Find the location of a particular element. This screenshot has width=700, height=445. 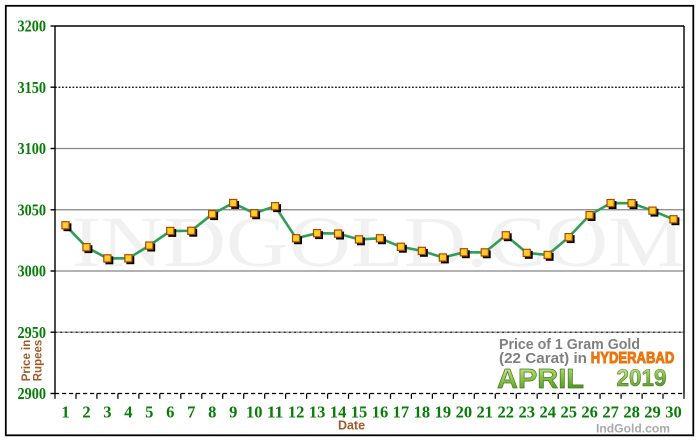

svg-text: 2019 is located at coordinates (642, 378).